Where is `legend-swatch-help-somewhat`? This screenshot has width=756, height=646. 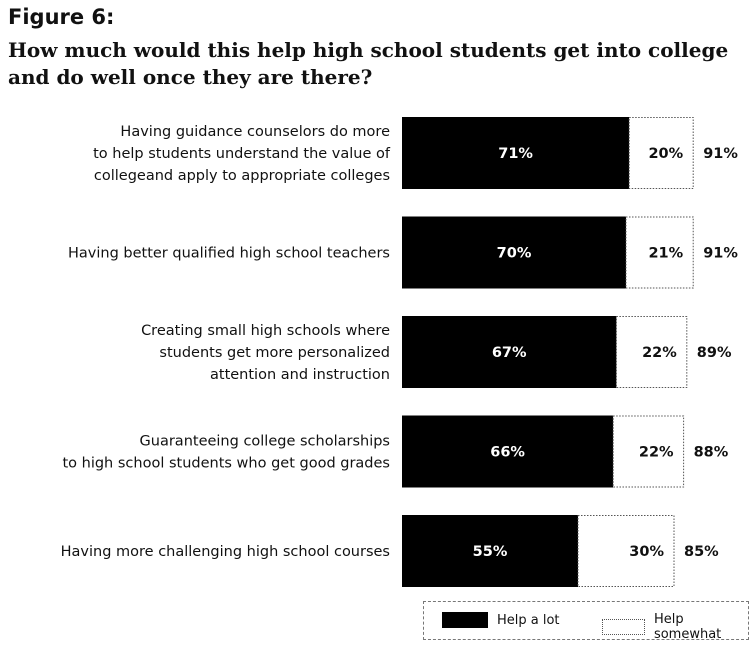
legend-swatch-help-somewhat is located at coordinates (623, 627).